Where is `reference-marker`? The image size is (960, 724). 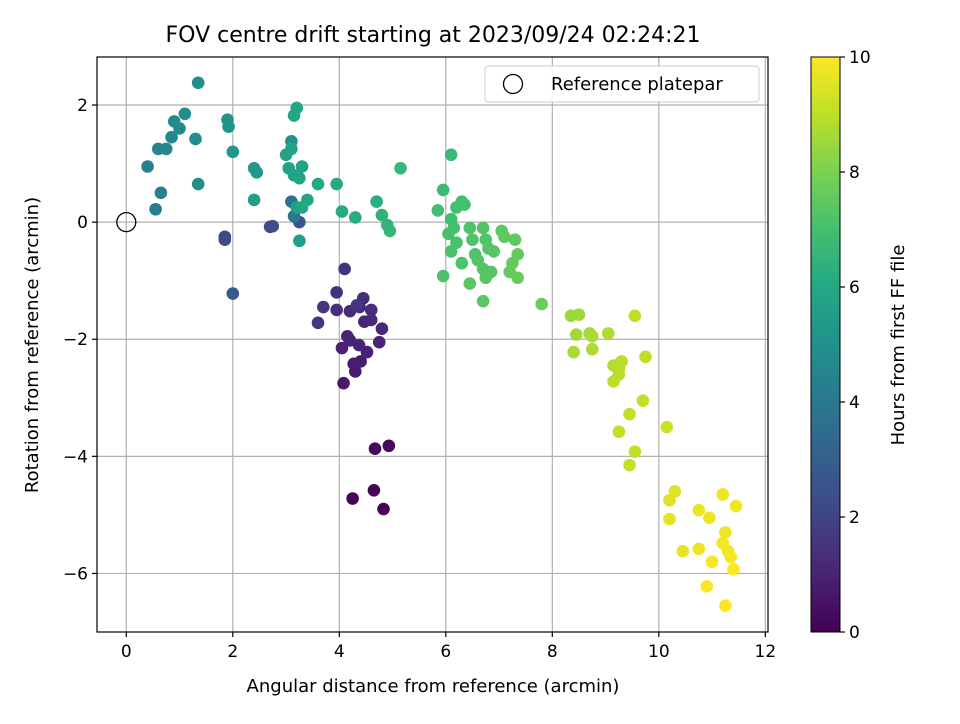 reference-marker is located at coordinates (126, 222).